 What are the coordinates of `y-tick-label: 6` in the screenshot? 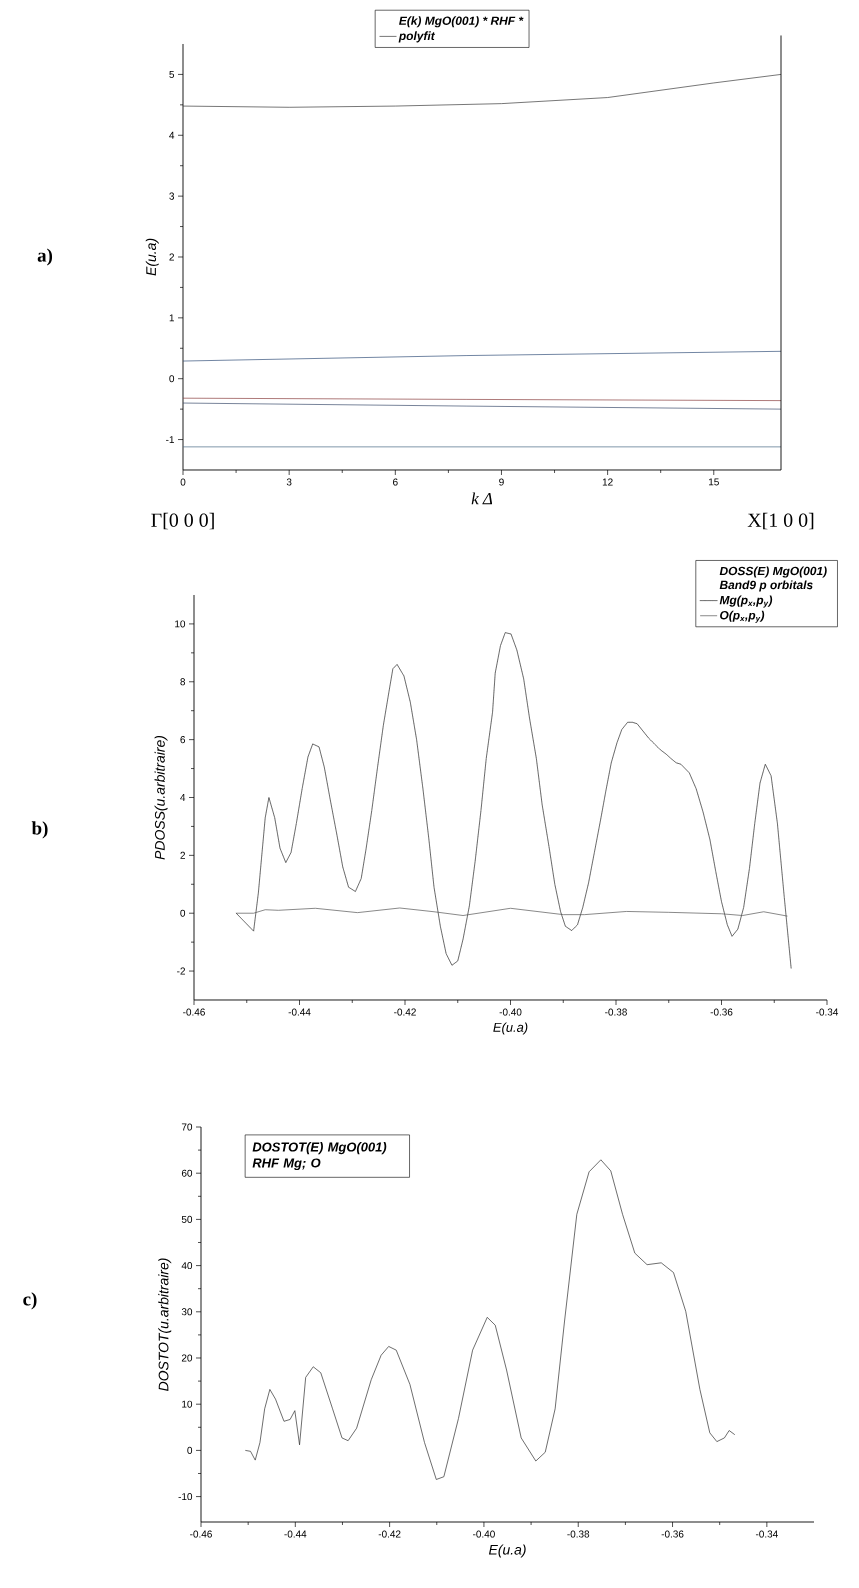 It's located at (183, 740).